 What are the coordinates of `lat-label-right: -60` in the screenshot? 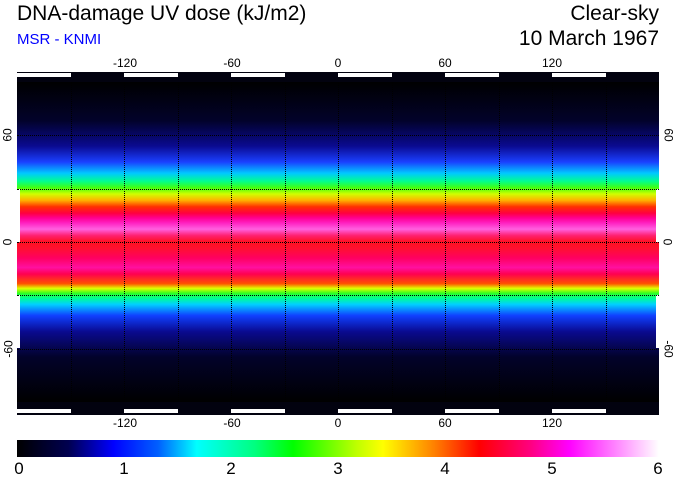 It's located at (668, 349).